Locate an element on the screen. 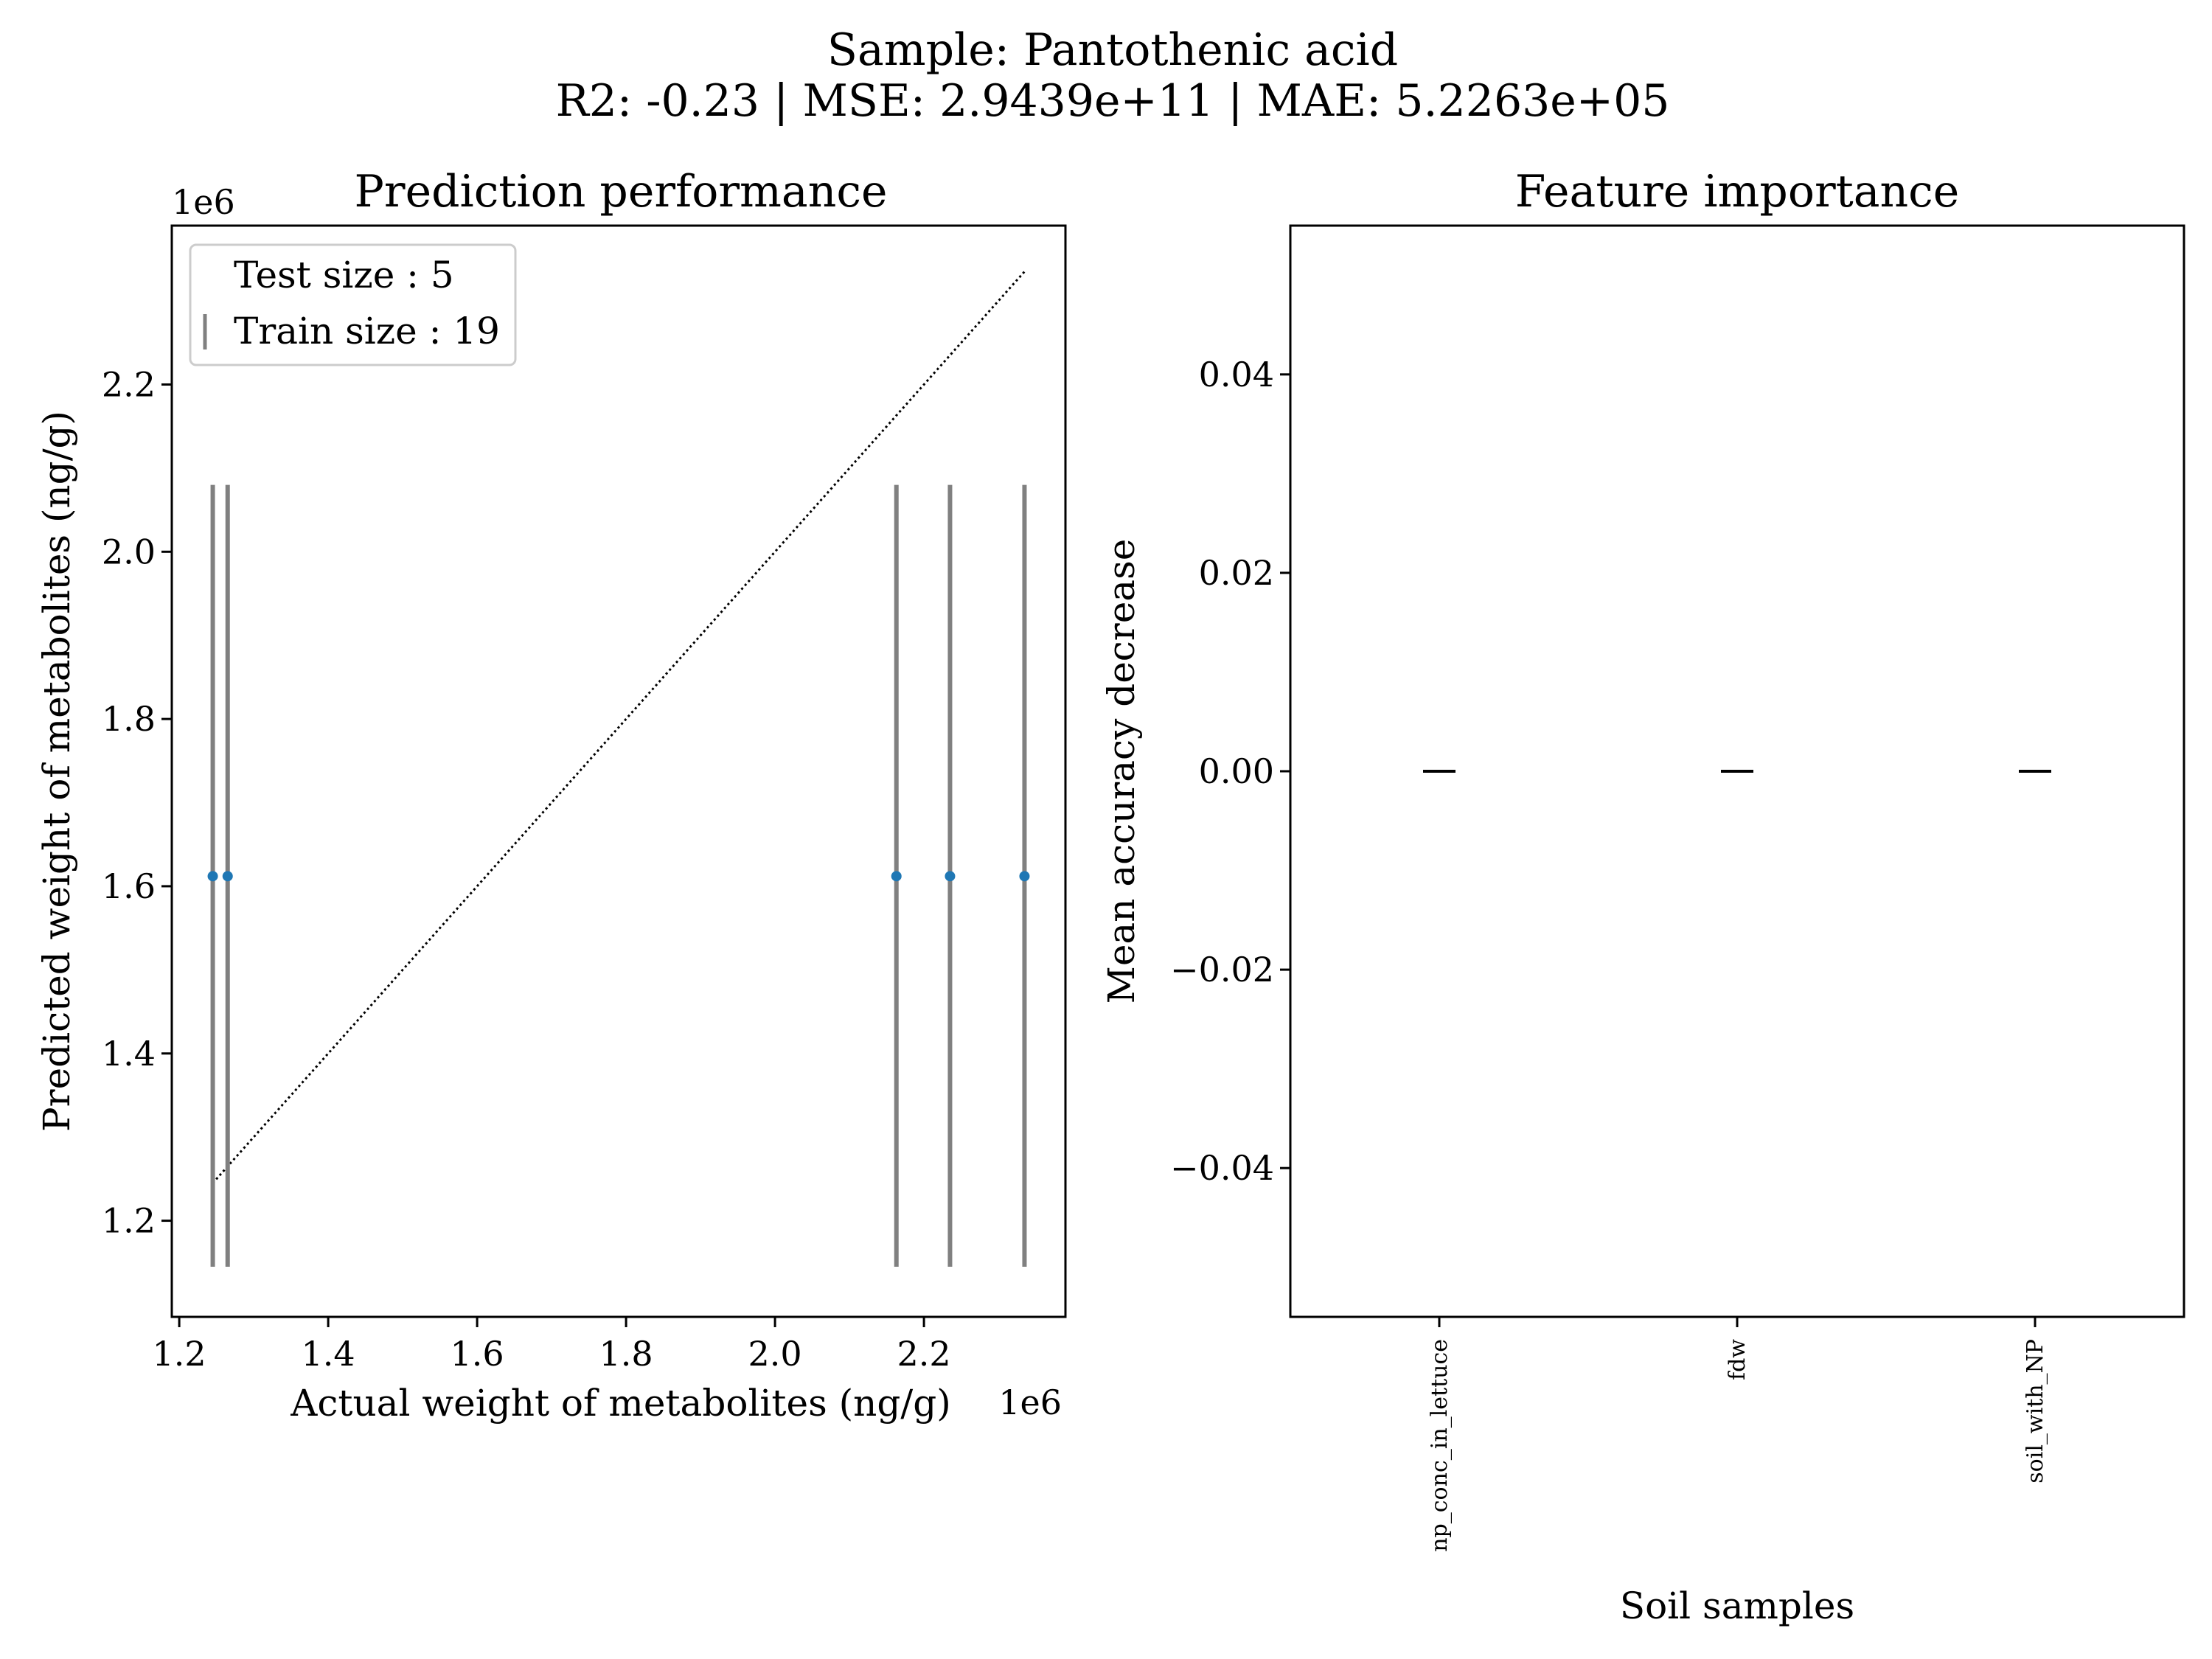 The height and width of the screenshot is (1659, 2212). legend-entry-train-size: Train size : 19 is located at coordinates (367, 331).